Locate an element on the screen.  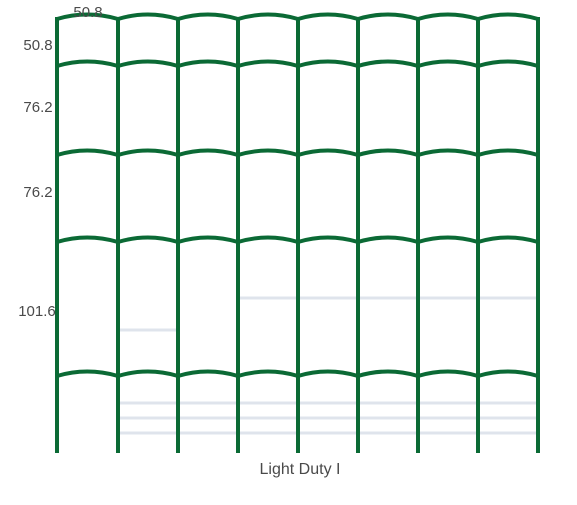
caption: Light Duty I is located at coordinates (300, 469).